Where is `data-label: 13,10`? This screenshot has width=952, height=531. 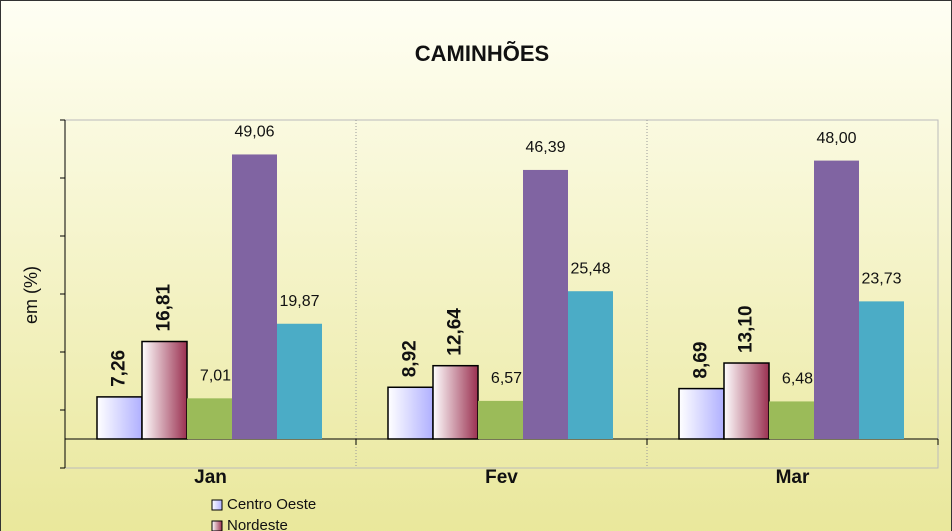 data-label: 13,10 is located at coordinates (746, 329).